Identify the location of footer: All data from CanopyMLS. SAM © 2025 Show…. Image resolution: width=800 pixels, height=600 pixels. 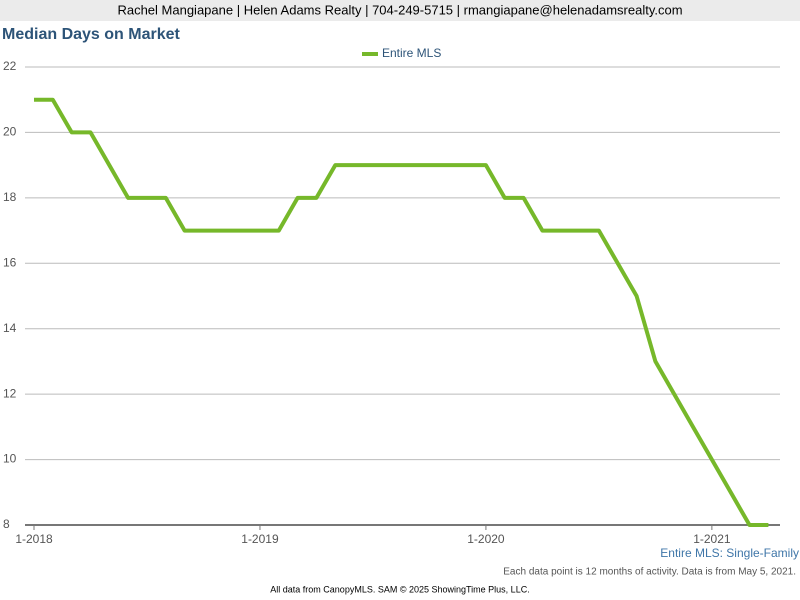
(399, 589).